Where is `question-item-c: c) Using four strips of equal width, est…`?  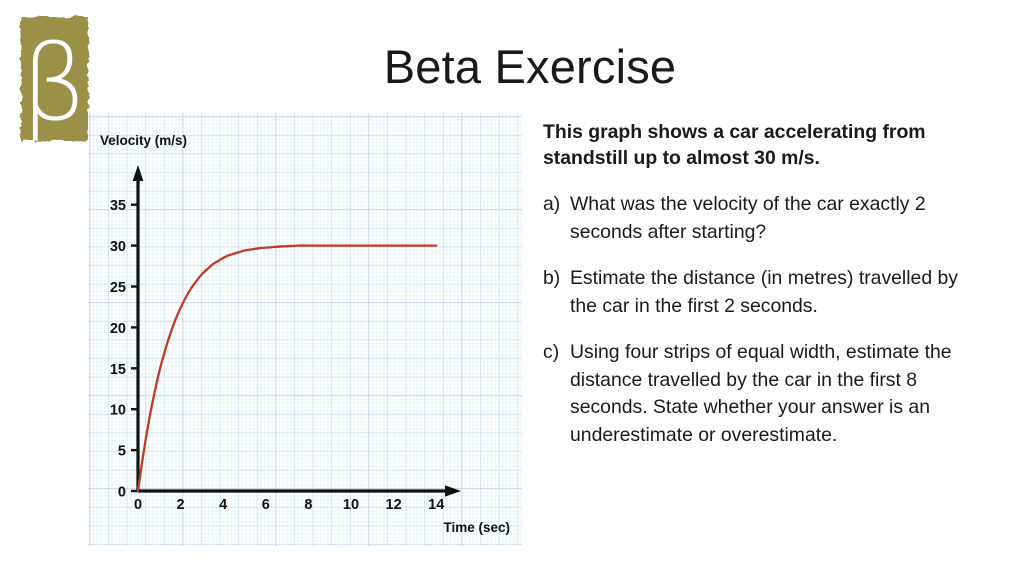 question-item-c: c) Using four strips of equal width, est… is located at coordinates (753, 394).